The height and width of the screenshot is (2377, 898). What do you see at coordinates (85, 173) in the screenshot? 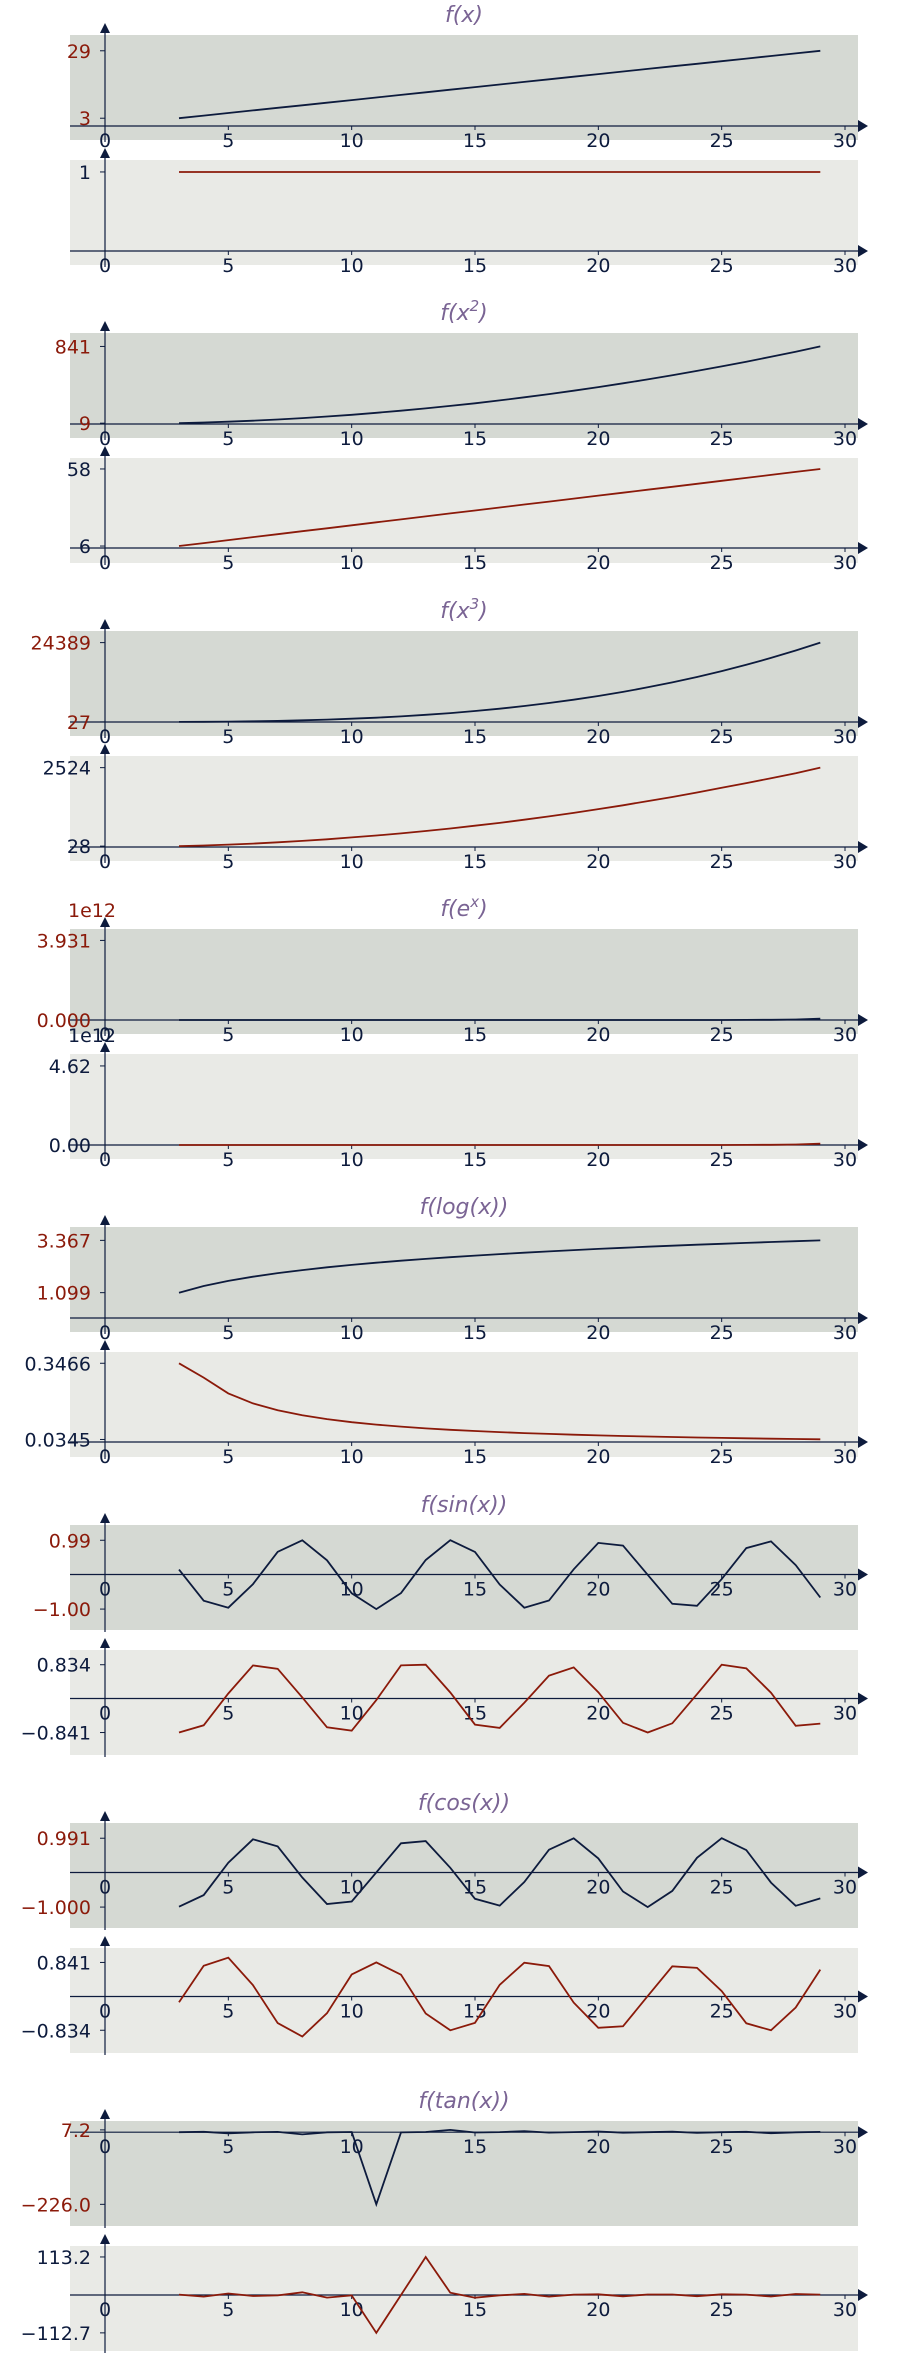
I see `y-tick-label: 1` at bounding box center [85, 173].